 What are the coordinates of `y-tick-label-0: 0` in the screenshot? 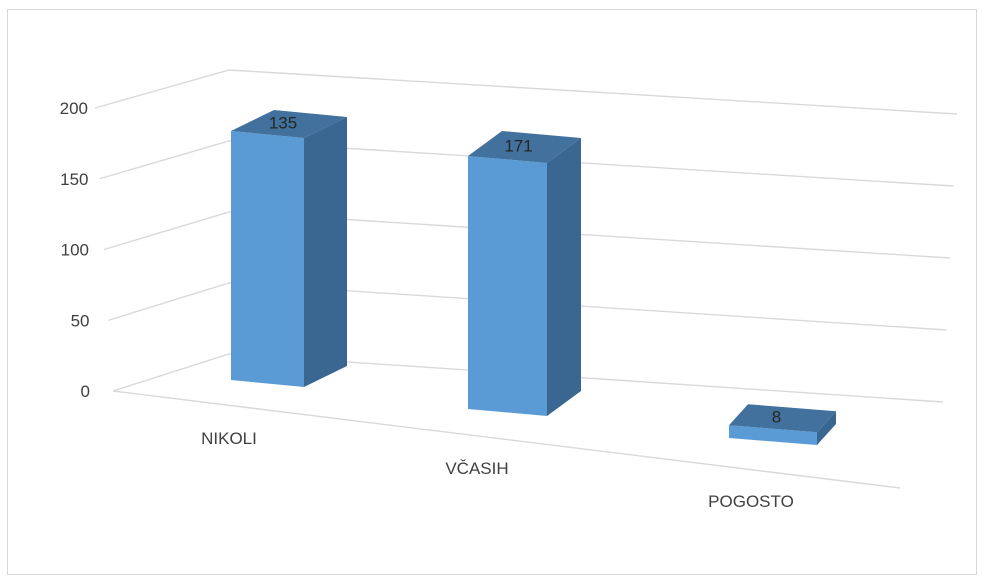 It's located at (85, 391).